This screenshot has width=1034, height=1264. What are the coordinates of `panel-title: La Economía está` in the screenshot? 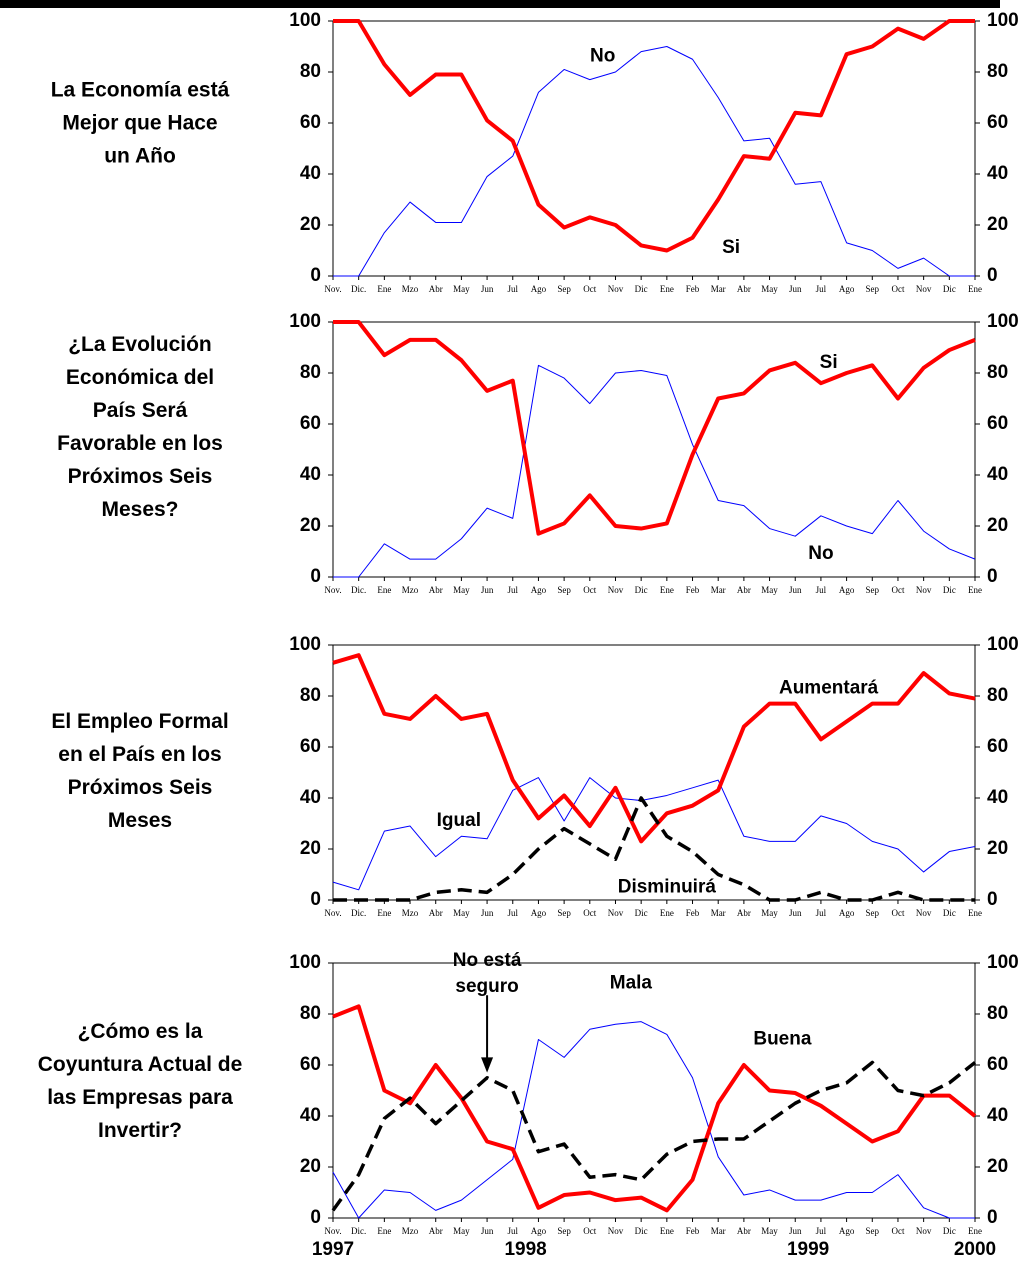 It's located at (140, 90).